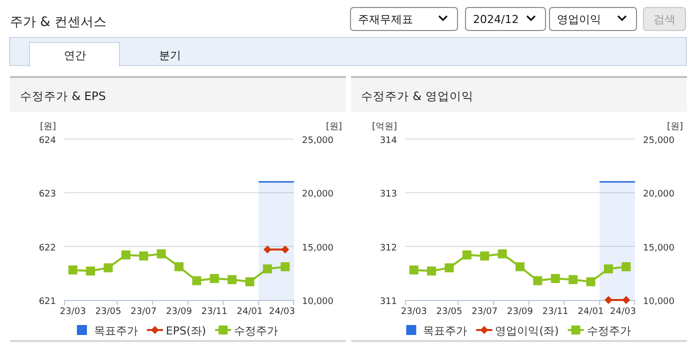  I want to click on y-tick-label: 311, so click(388, 302).